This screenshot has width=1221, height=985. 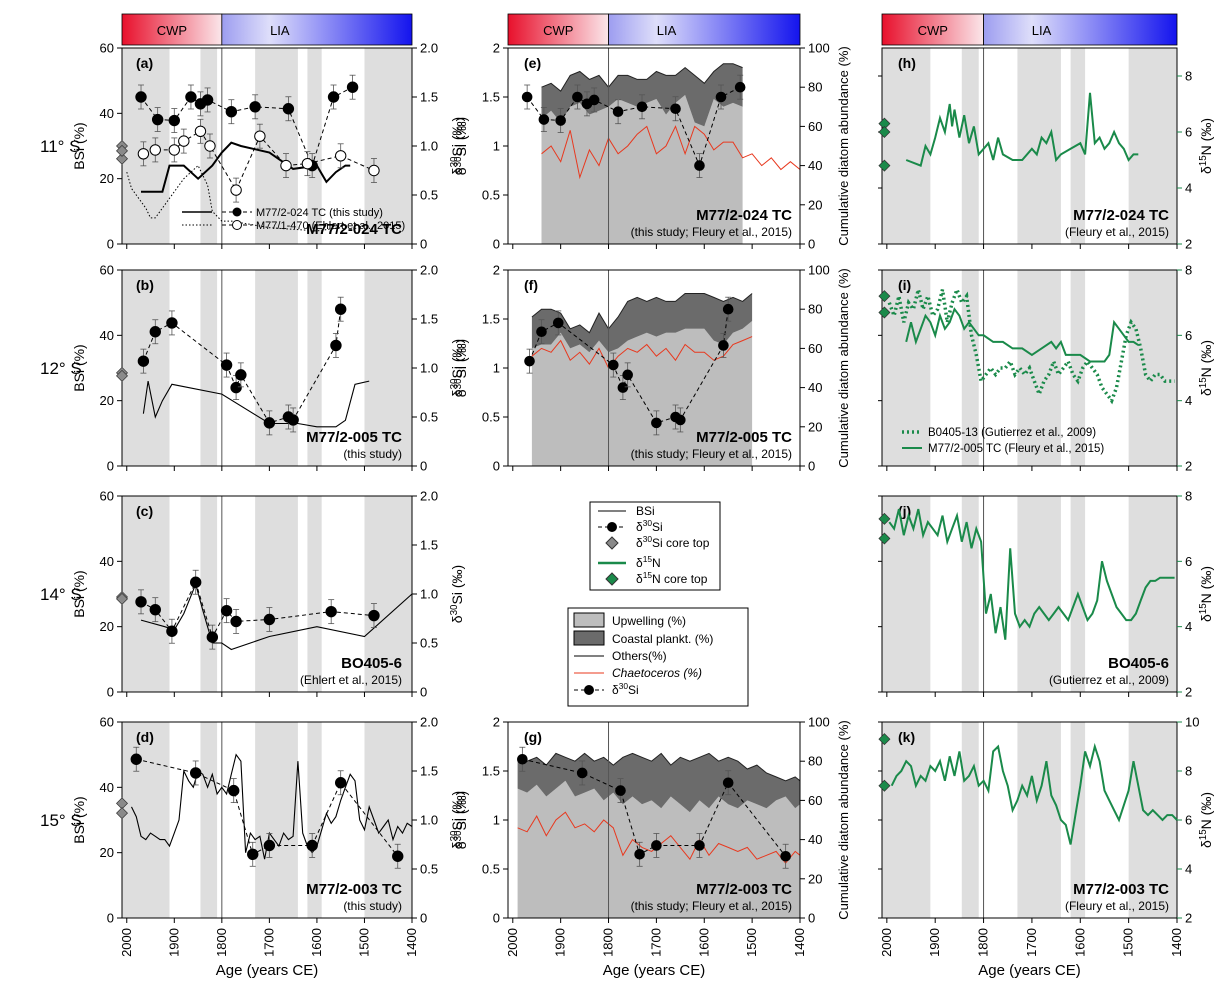 I want to click on panel-j-right-tick-label: 2, so click(x=1188, y=692).